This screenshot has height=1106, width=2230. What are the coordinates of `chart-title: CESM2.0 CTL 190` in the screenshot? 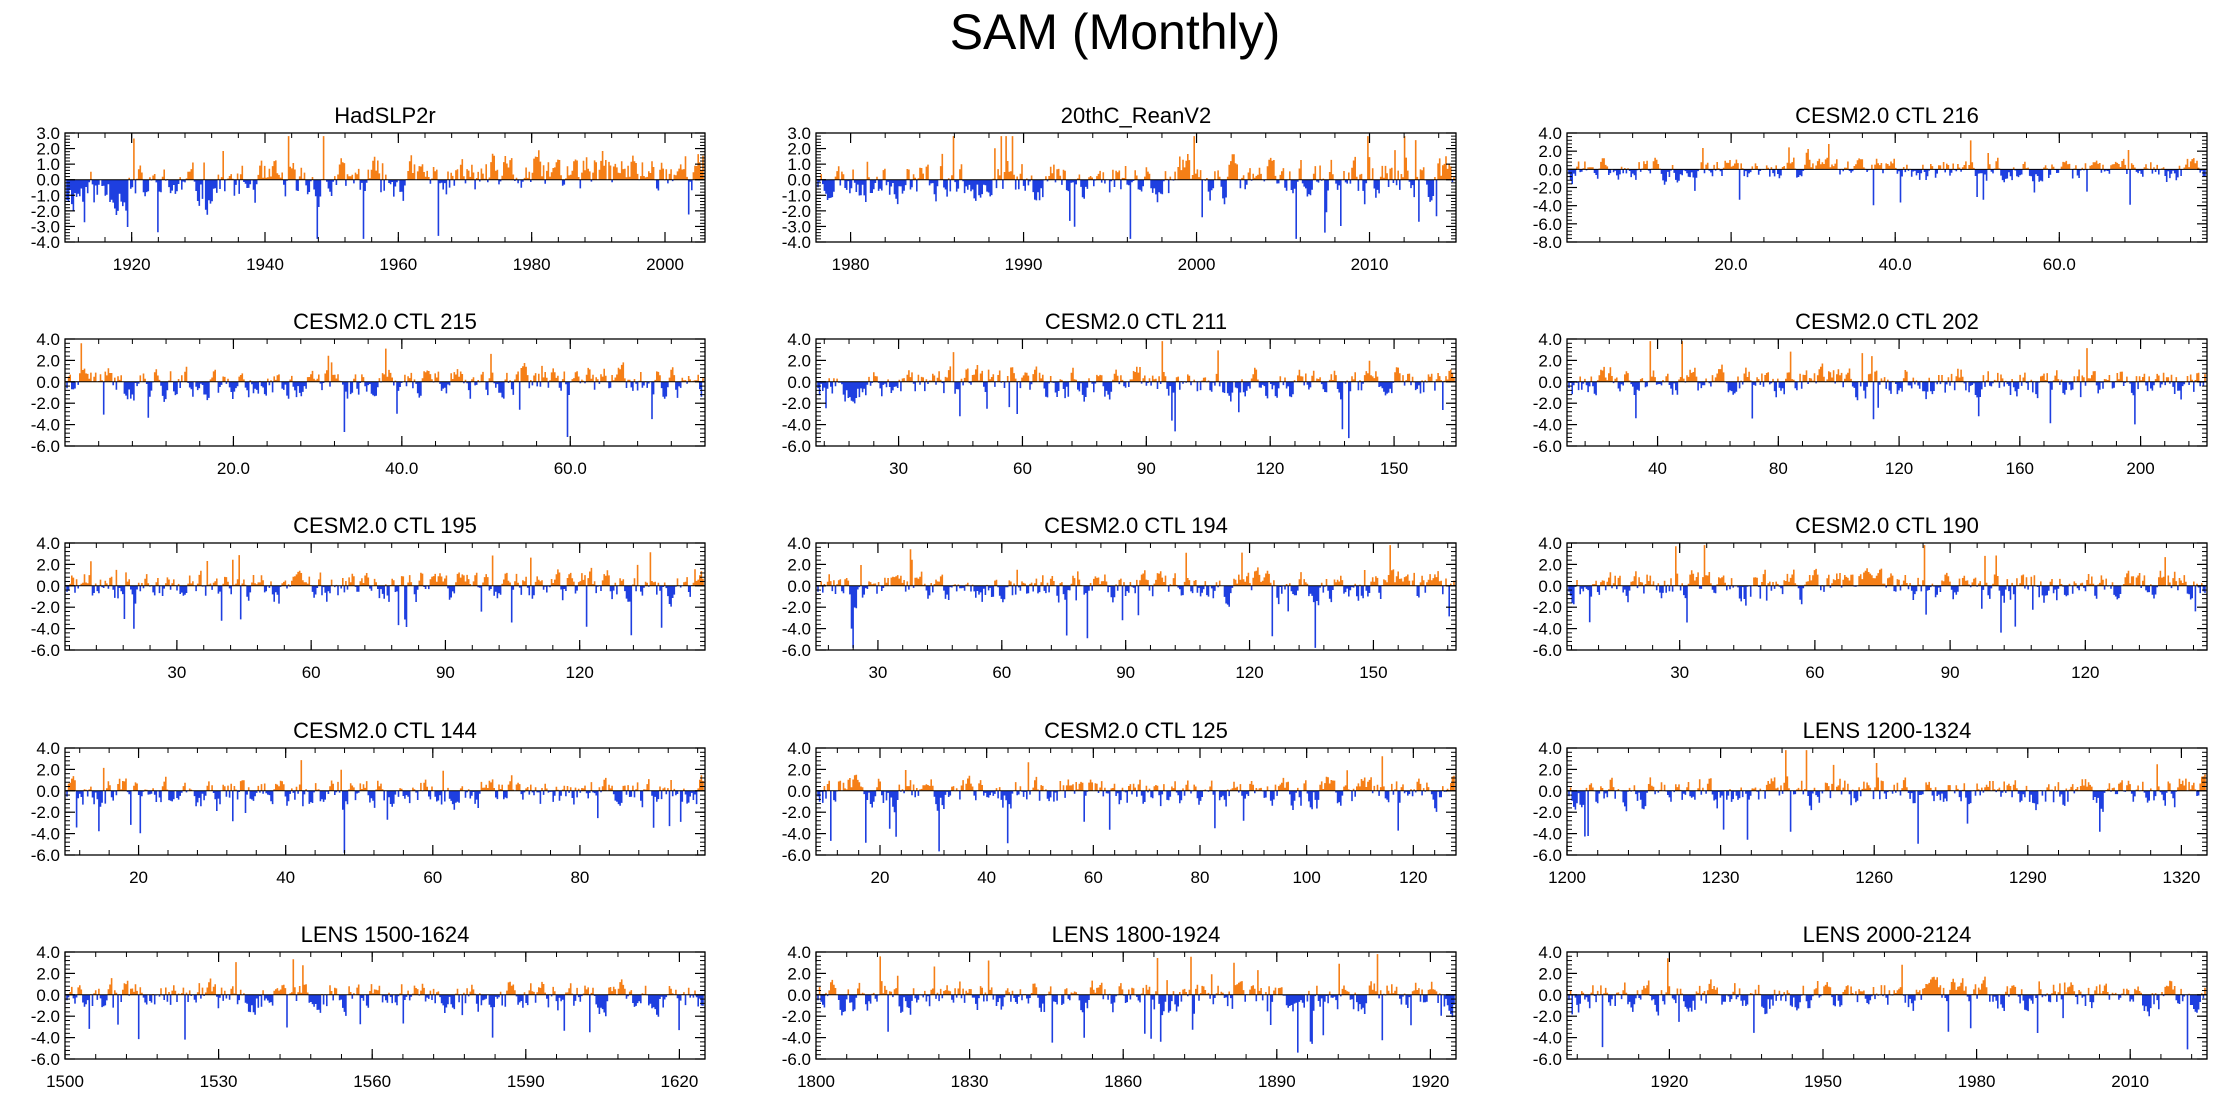 It's located at (1887, 525).